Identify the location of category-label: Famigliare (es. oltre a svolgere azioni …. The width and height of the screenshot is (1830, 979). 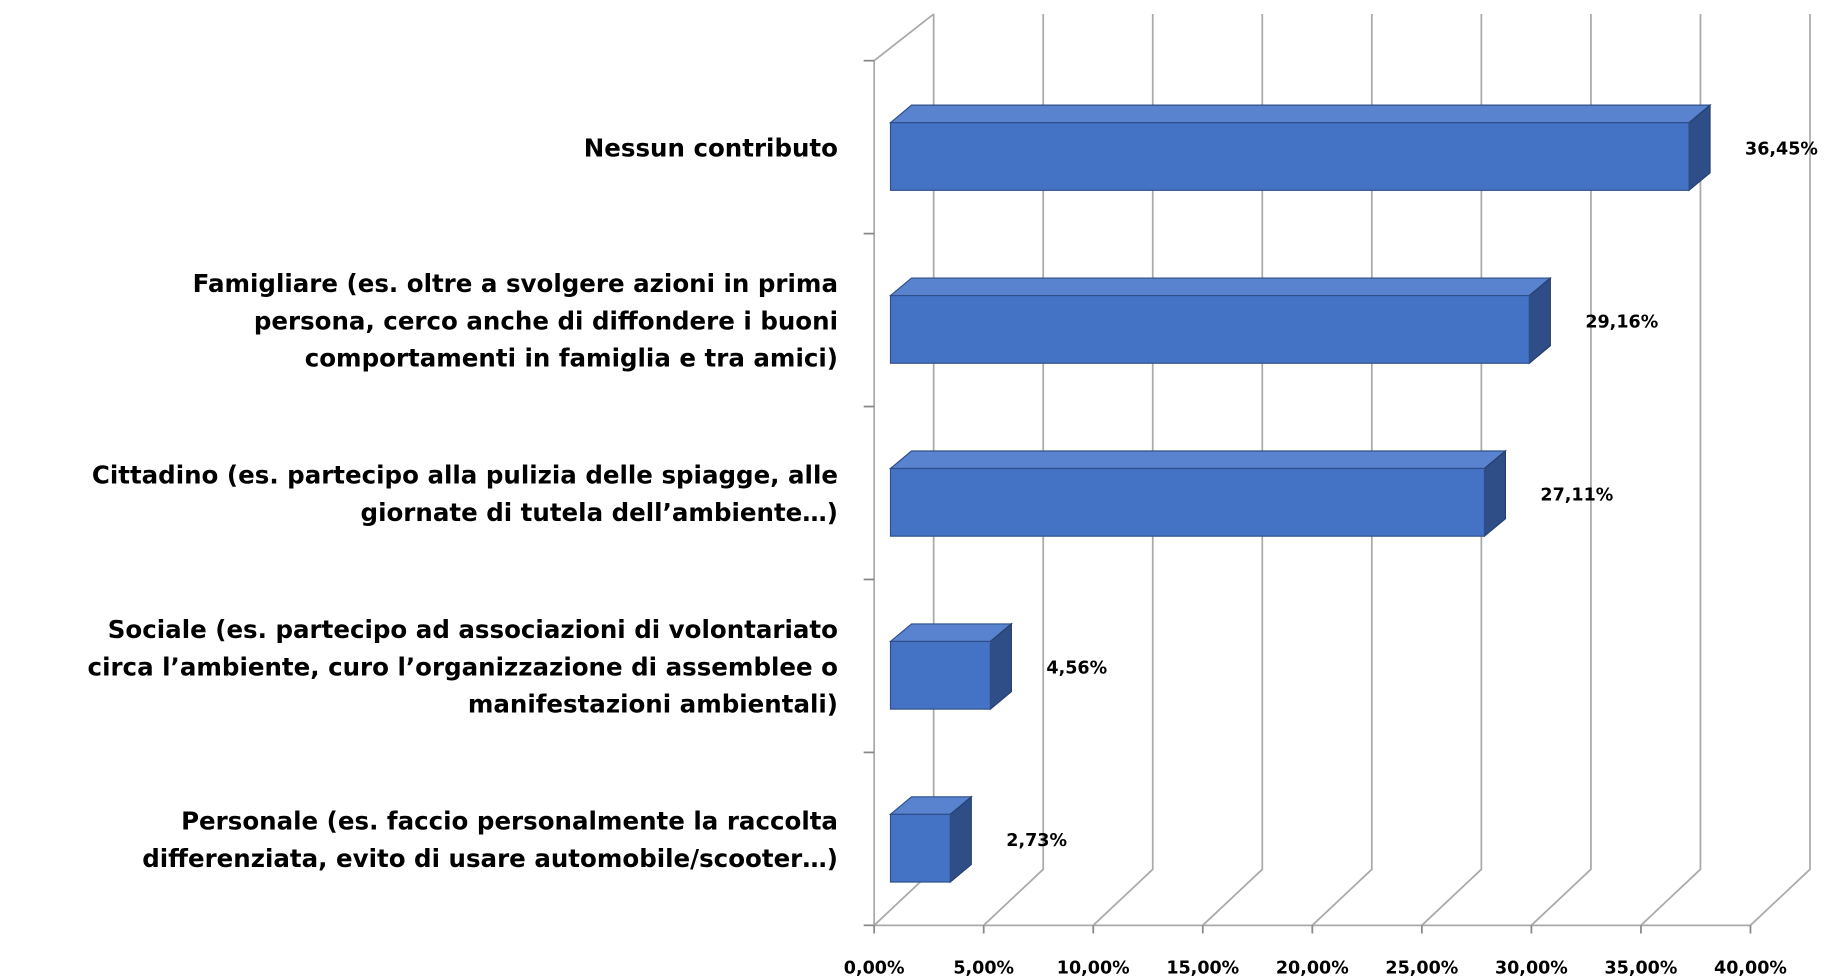
(515, 283).